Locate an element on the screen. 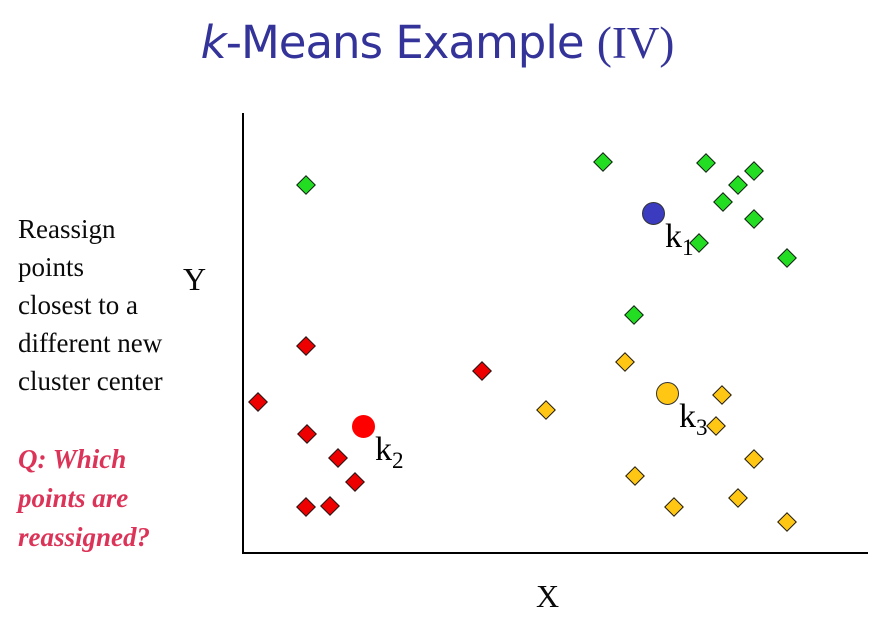  title-k-italic: k is located at coordinates (213, 42).